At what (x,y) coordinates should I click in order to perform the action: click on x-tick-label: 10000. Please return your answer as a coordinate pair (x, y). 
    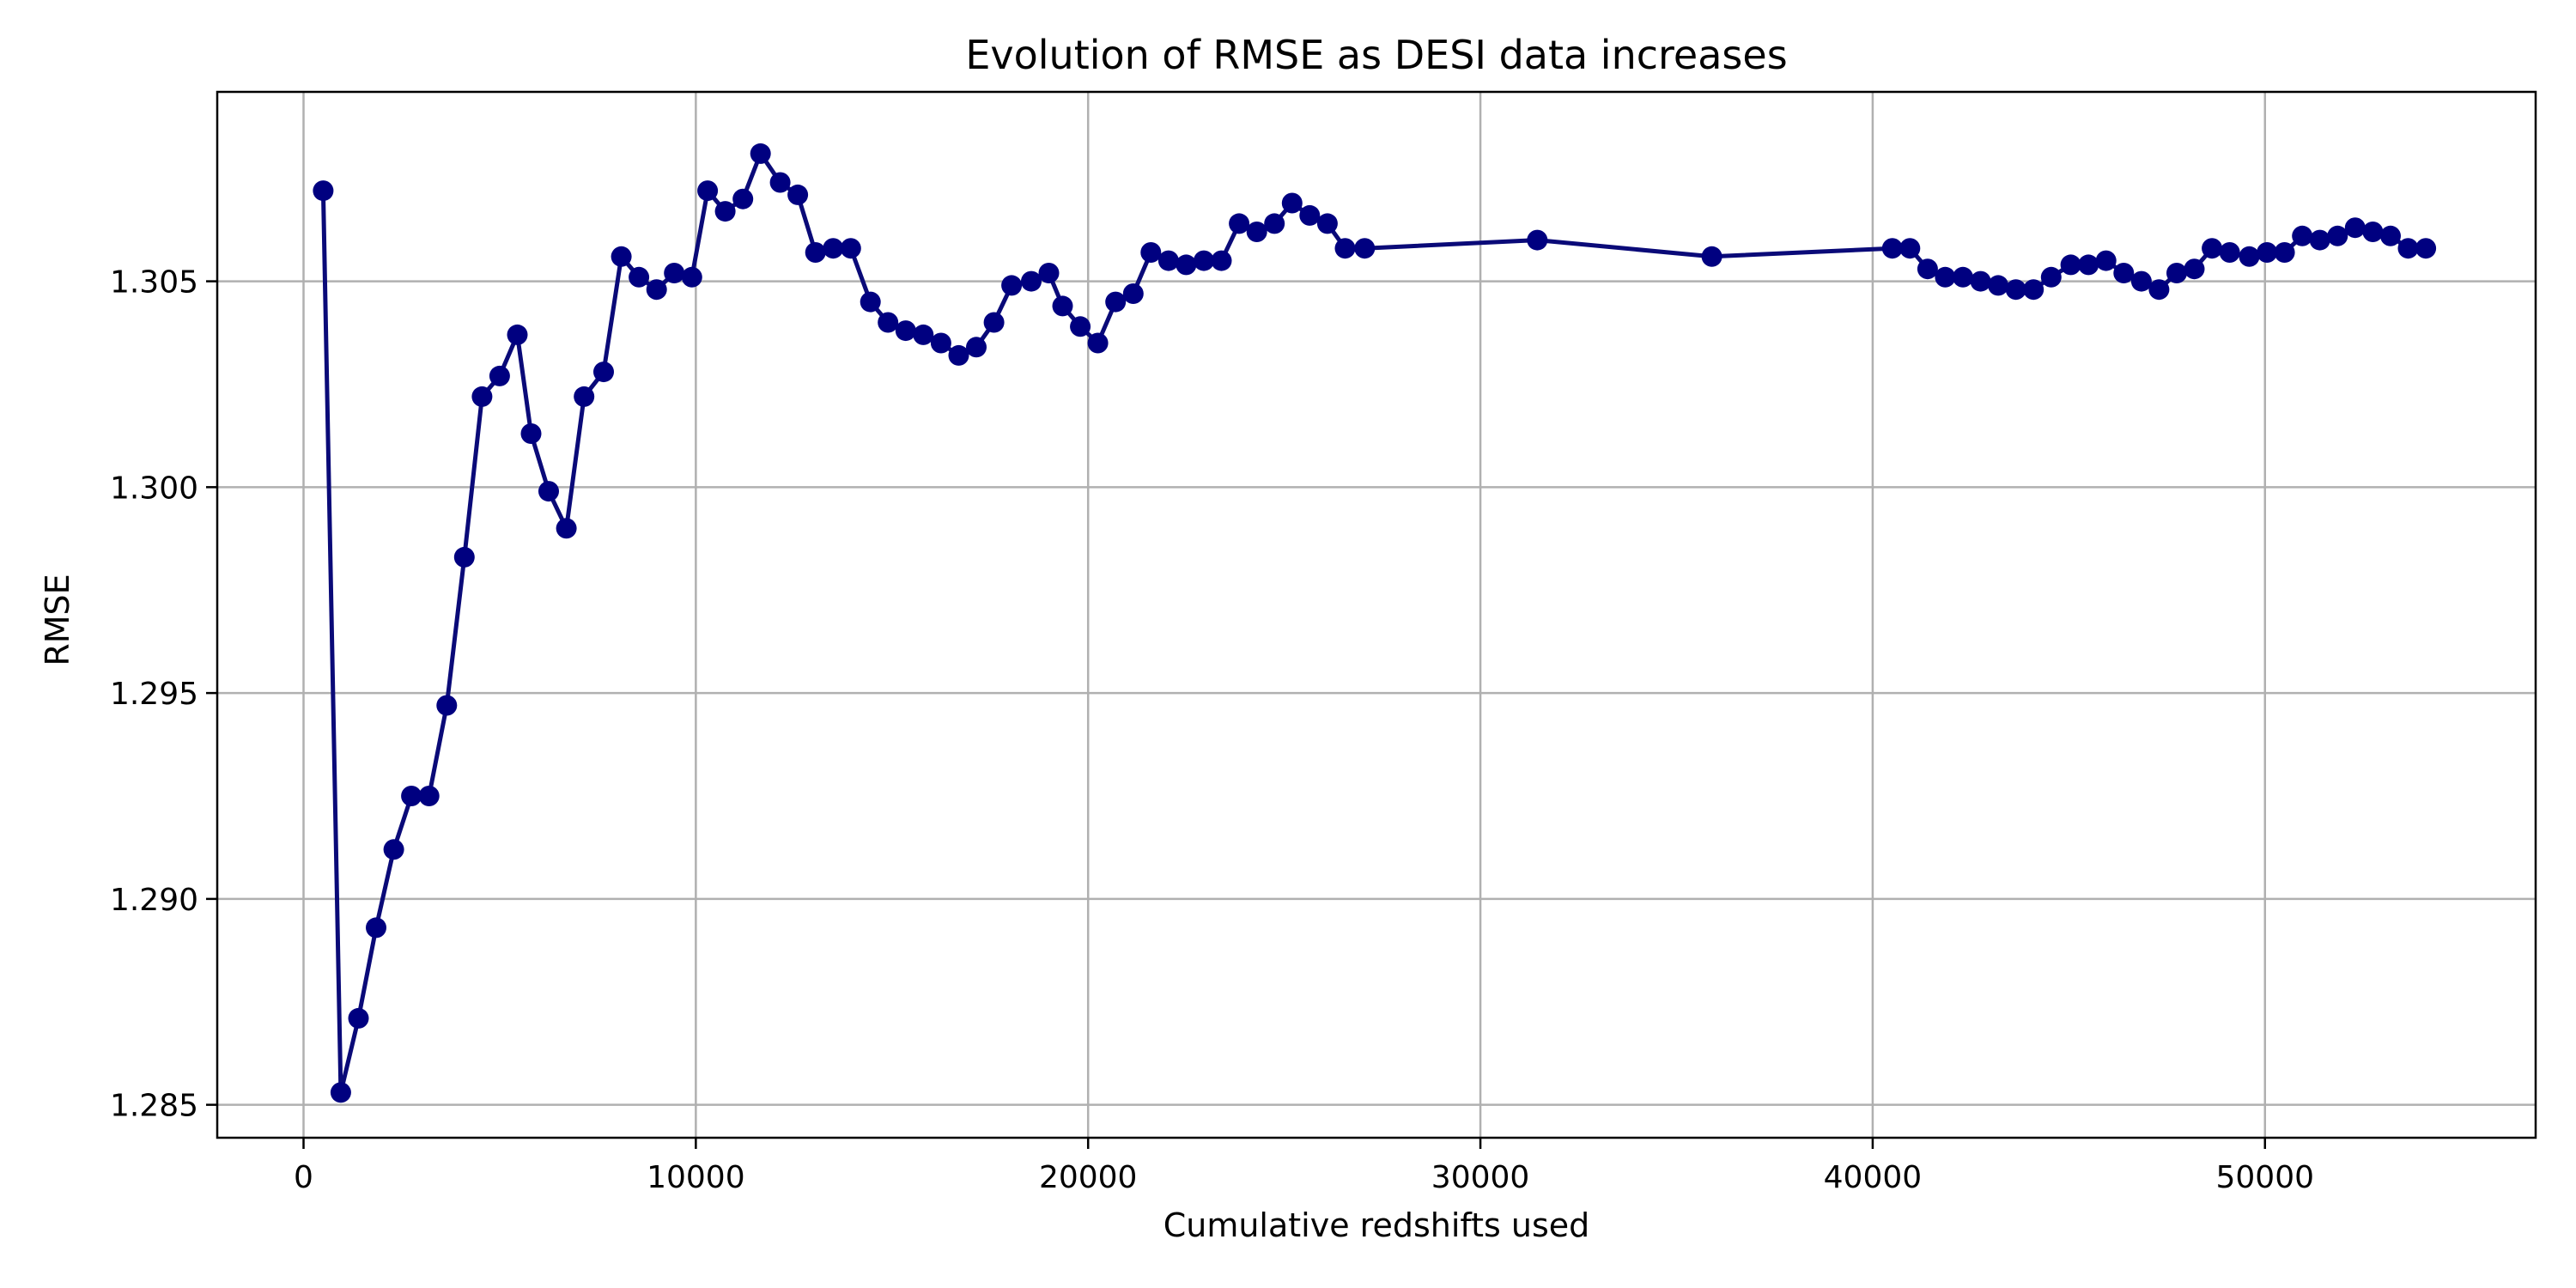
    Looking at the image, I should click on (696, 1177).